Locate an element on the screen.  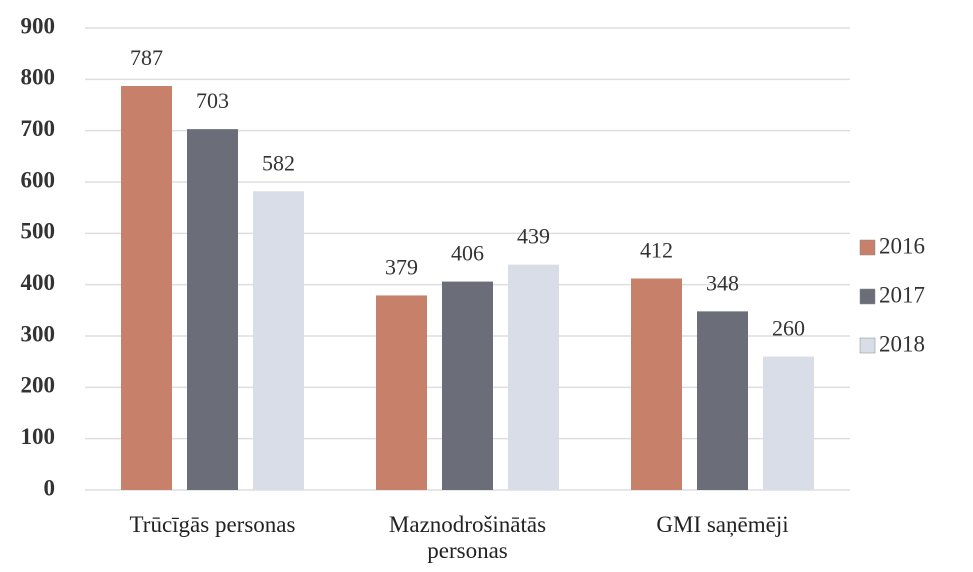
y-tick-label: 300 is located at coordinates (38, 333).